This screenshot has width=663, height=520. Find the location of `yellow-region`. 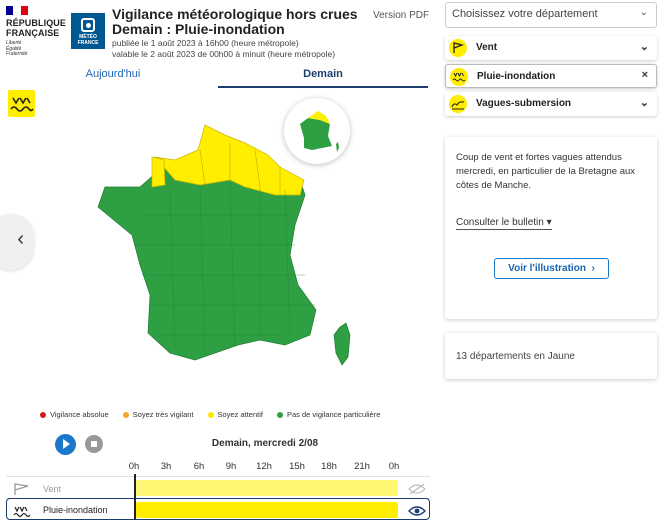

yellow-region is located at coordinates (229, 160).